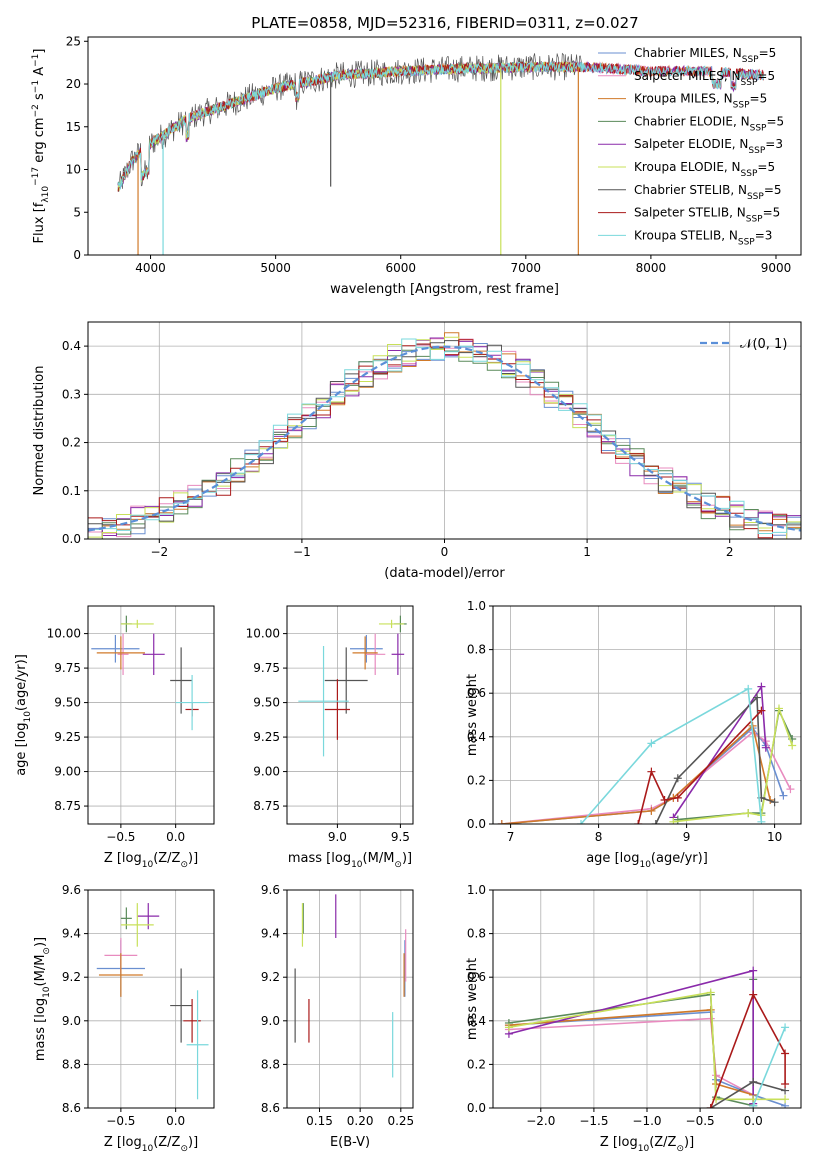 Image resolution: width=819 pixels, height=1170 pixels. What do you see at coordinates (700, 101) in the screenshot?
I see `legend-entry: Kroupa MILES, NSSP=5` at bounding box center [700, 101].